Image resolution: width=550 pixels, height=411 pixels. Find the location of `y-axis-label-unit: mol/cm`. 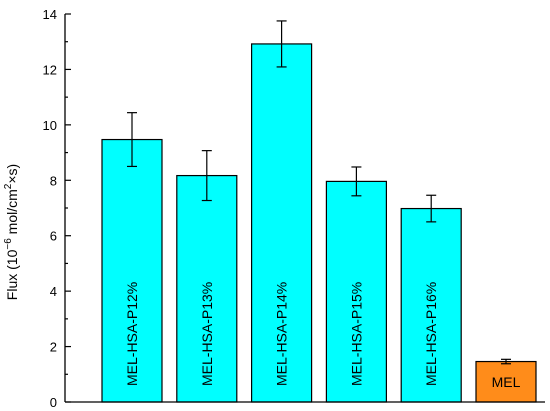

y-axis-label-unit: mol/cm is located at coordinates (12, 213).